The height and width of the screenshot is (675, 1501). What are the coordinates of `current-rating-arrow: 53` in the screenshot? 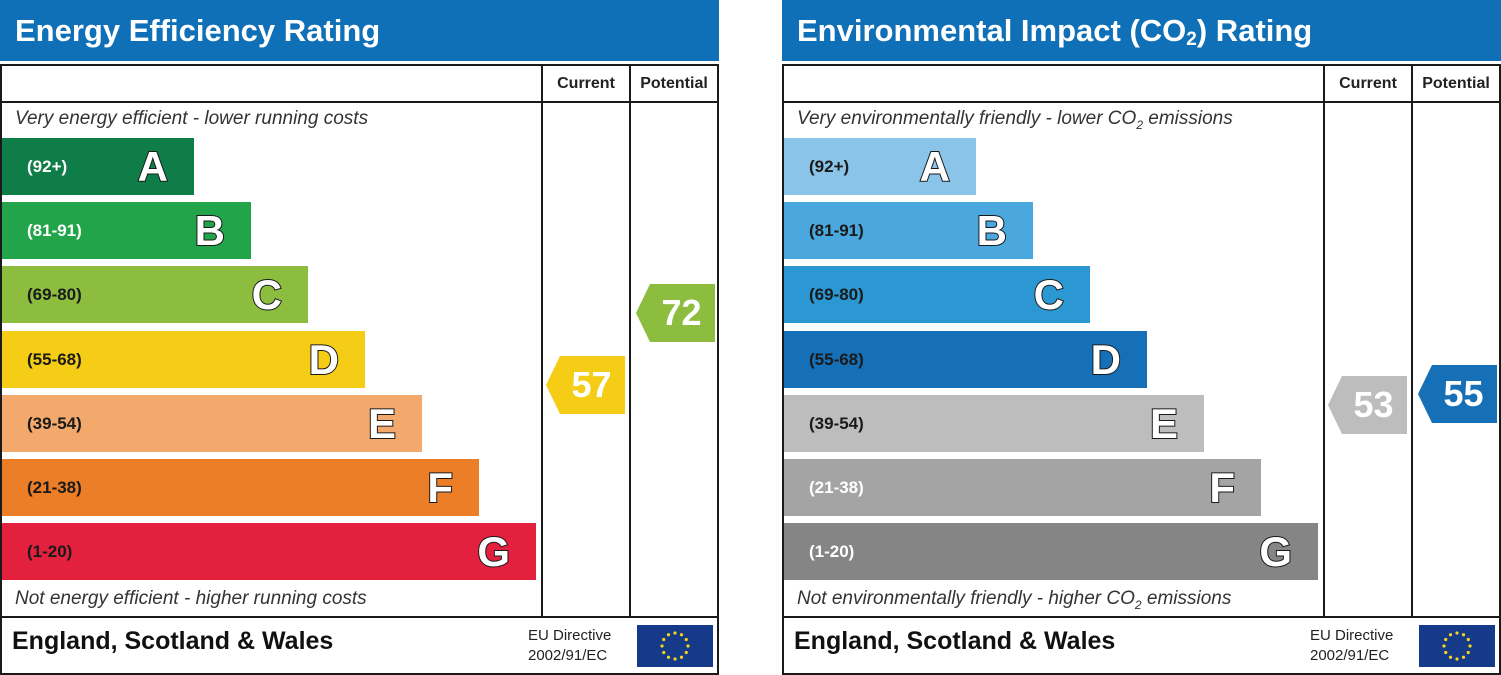 It's located at (1367, 405).